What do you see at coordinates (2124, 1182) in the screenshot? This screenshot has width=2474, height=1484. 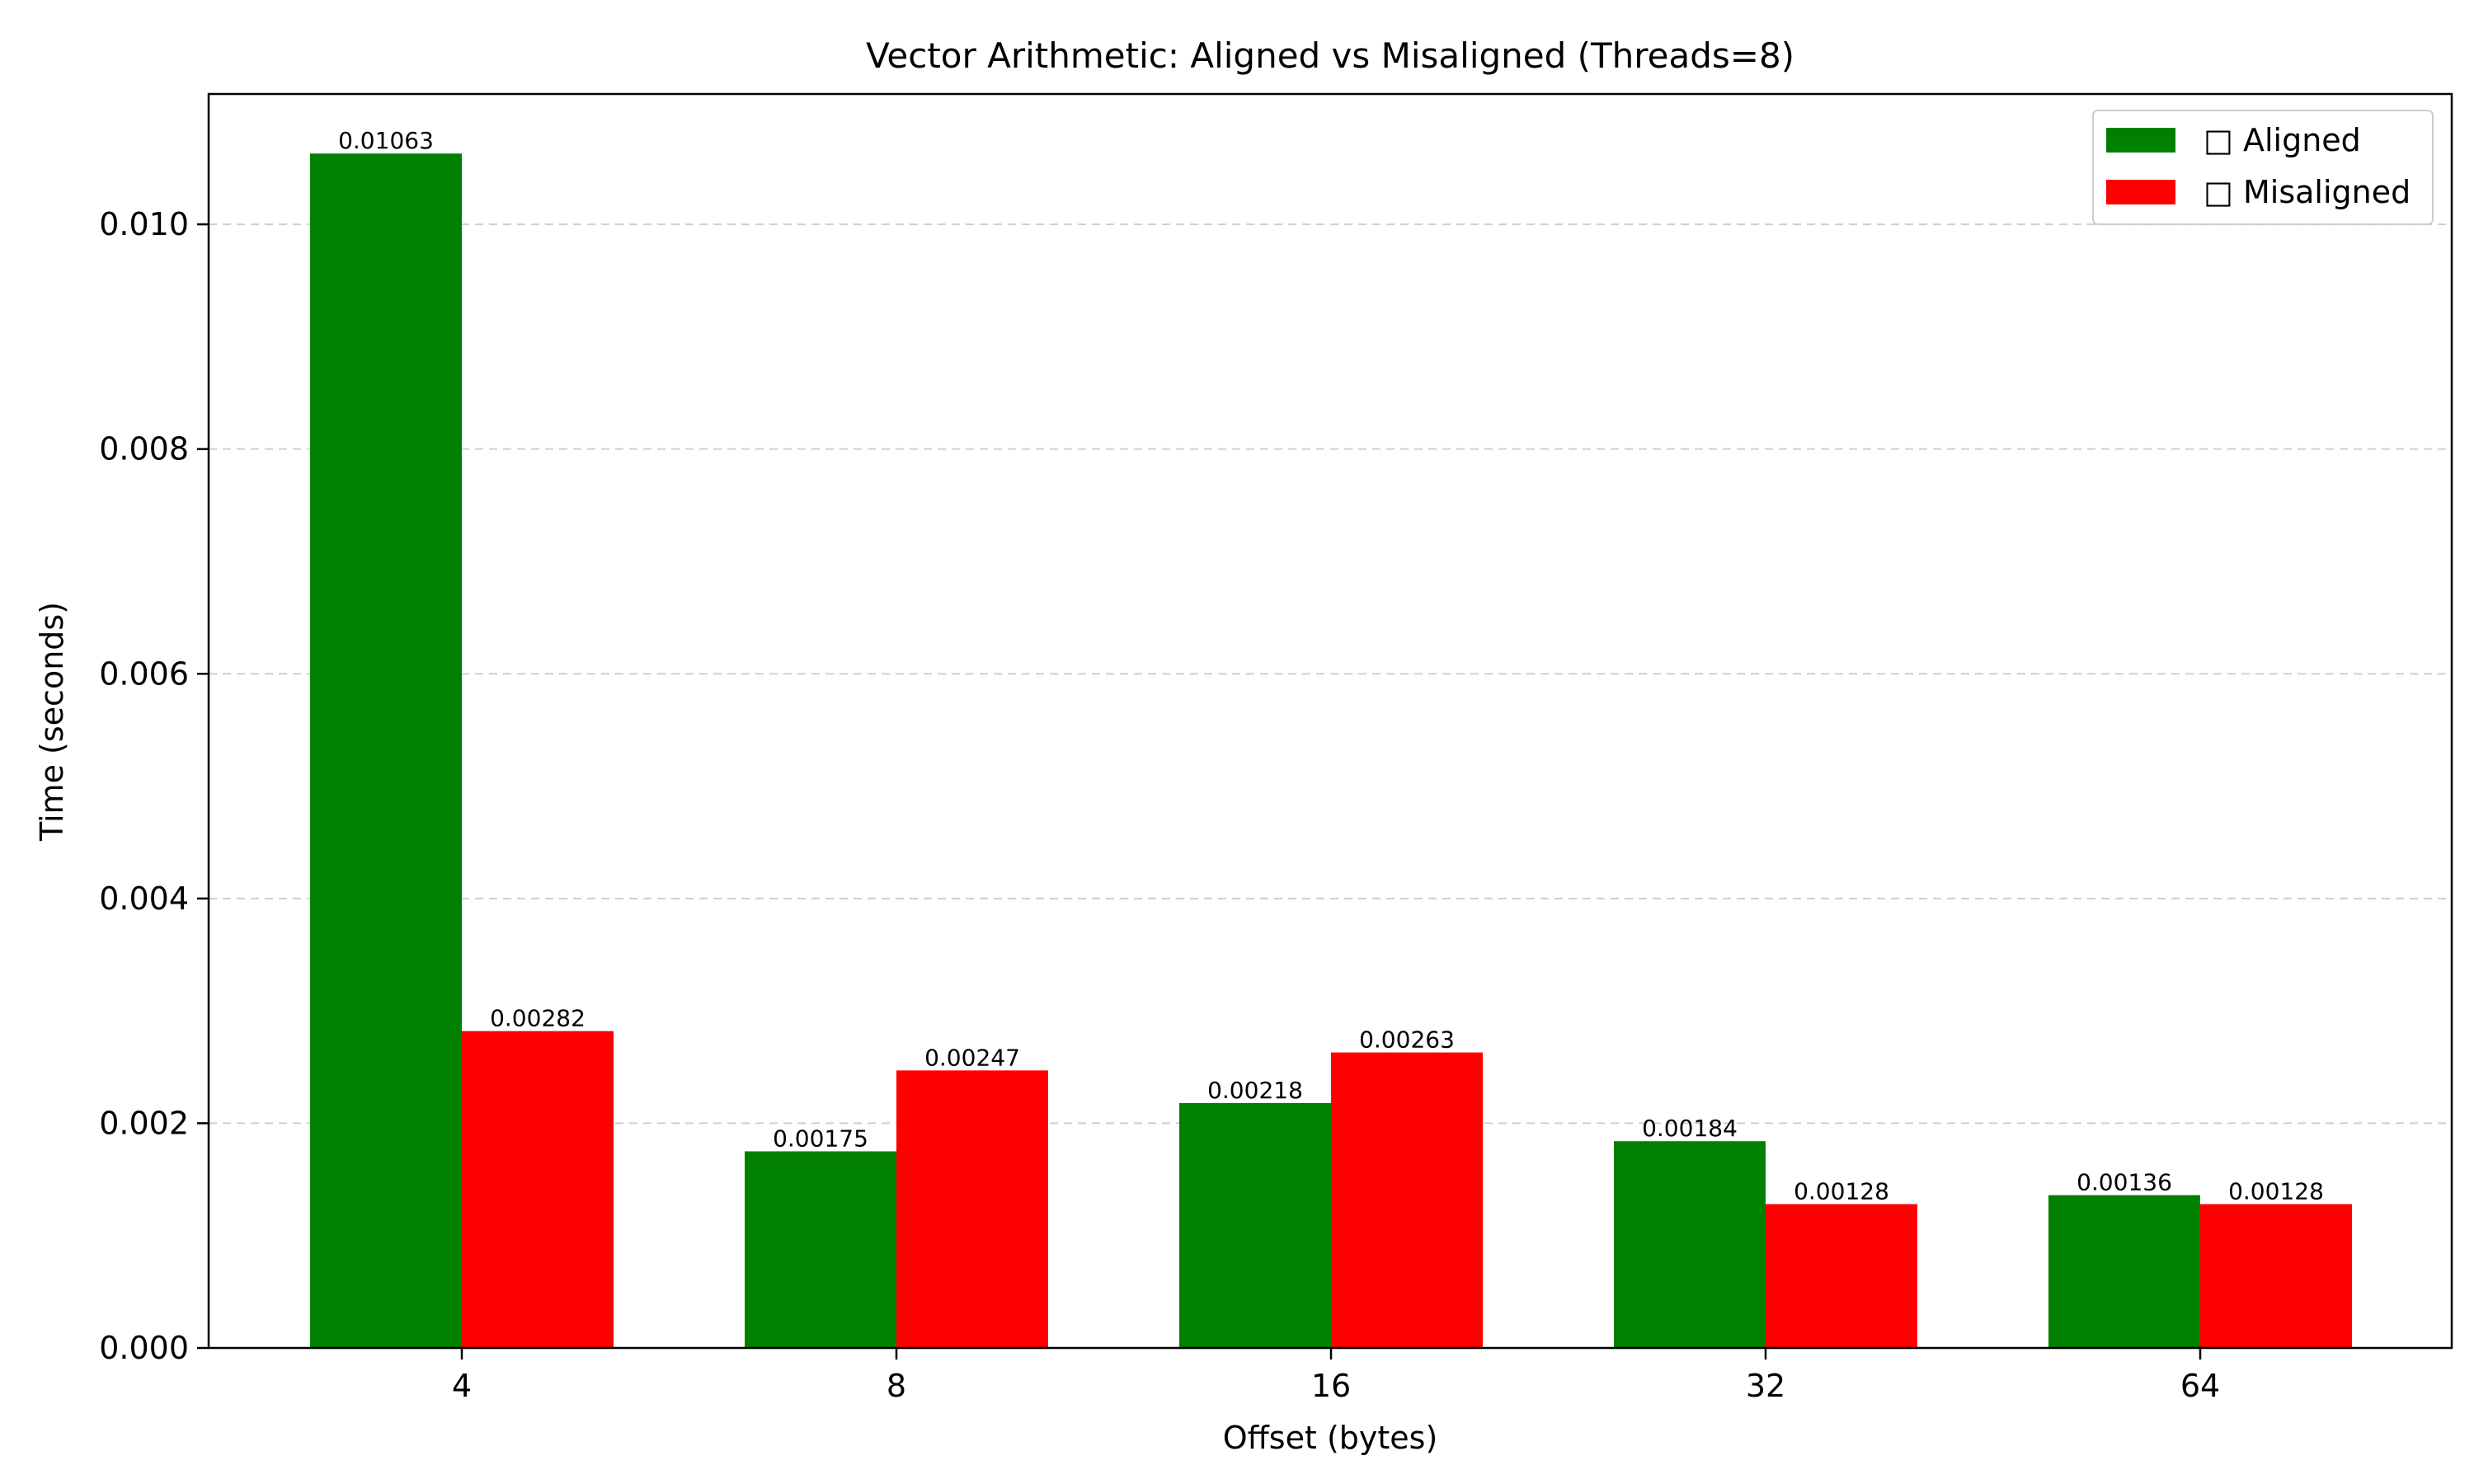 I see `bar-value-label: 0.00136` at bounding box center [2124, 1182].